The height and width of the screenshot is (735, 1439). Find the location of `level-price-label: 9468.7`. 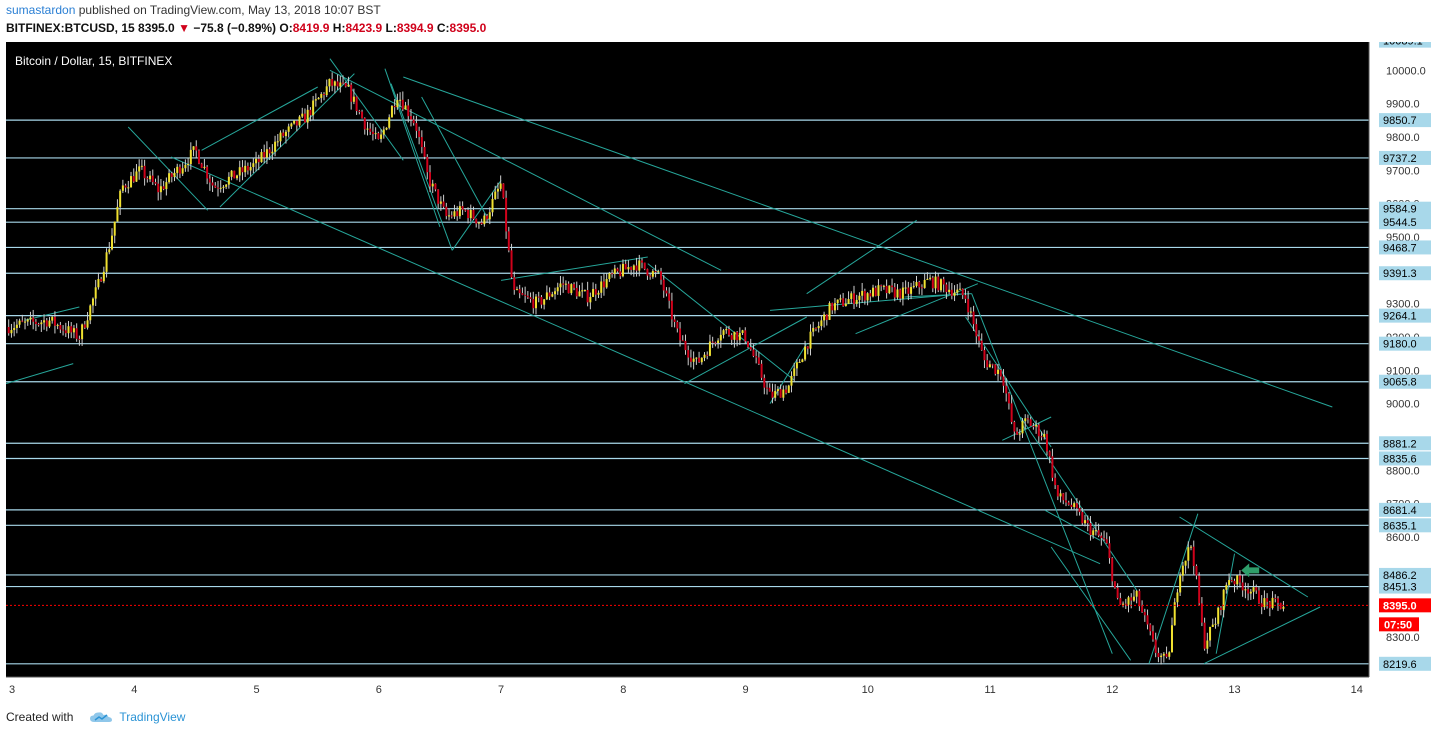

level-price-label: 9468.7 is located at coordinates (1400, 248).